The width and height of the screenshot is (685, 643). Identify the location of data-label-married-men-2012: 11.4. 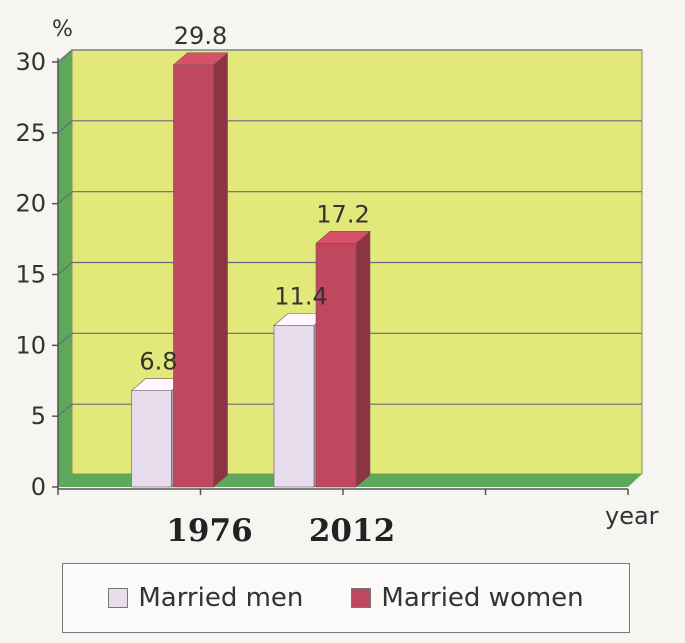
(300, 297).